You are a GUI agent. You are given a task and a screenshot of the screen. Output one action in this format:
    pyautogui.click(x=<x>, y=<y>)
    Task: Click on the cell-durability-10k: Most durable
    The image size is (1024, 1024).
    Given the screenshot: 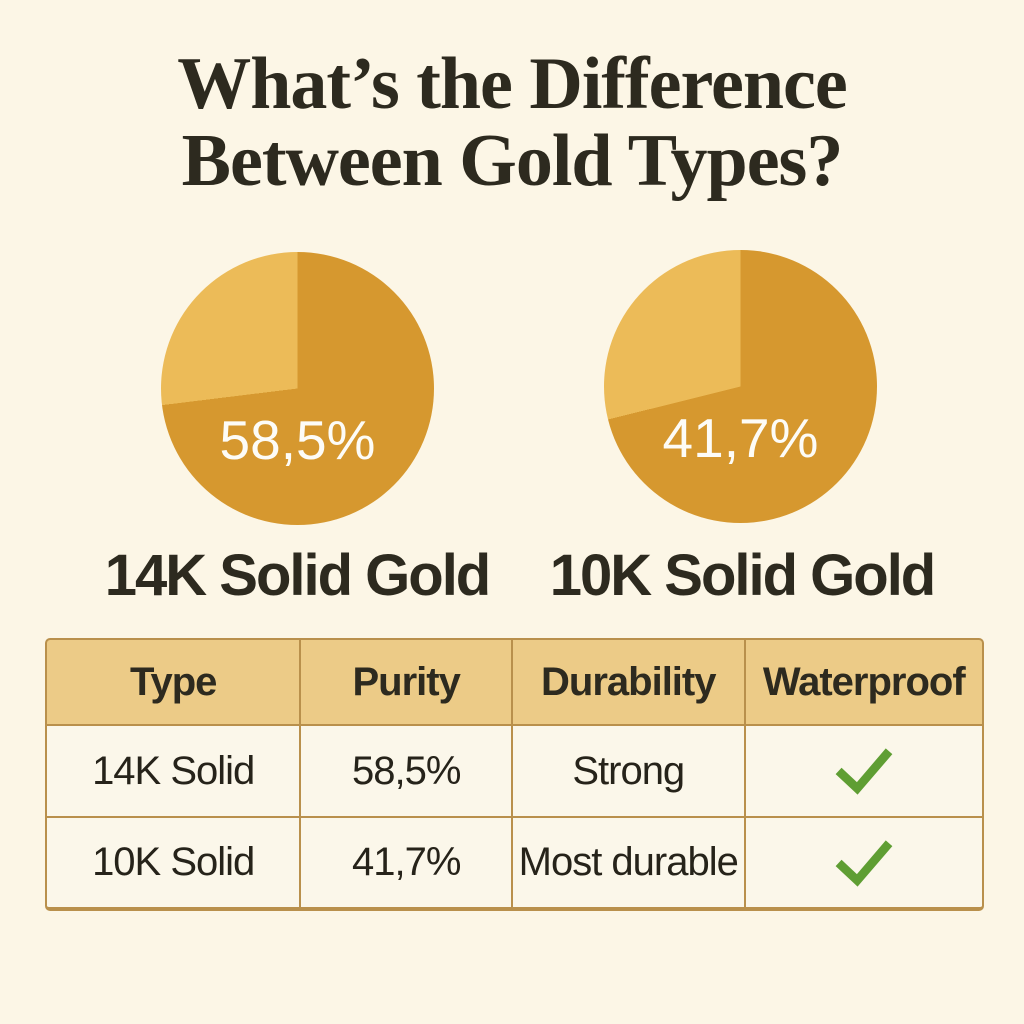 What is the action you would take?
    pyautogui.click(x=628, y=862)
    